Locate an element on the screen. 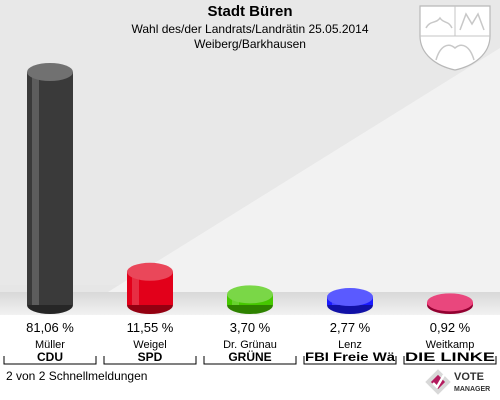  value-label: 81,06 % is located at coordinates (50, 327).